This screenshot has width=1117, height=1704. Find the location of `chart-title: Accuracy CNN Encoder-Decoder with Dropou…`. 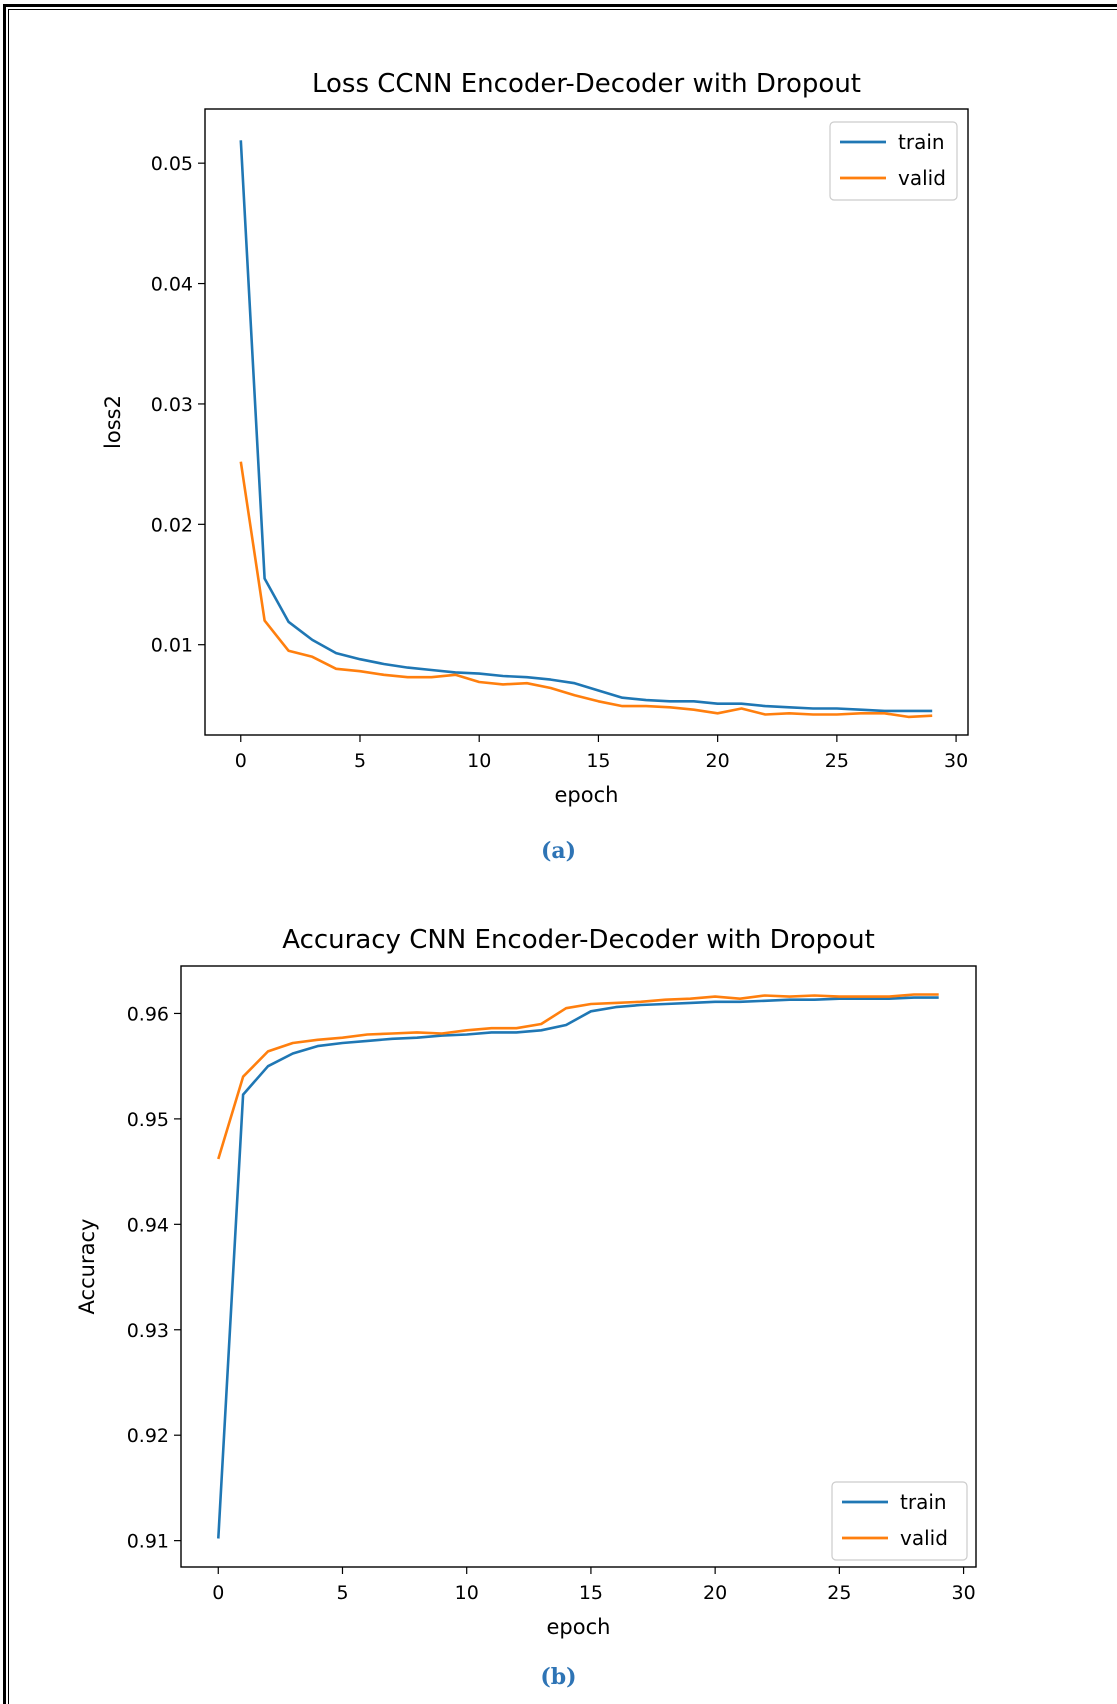

chart-title: Accuracy CNN Encoder-Decoder with Dropou… is located at coordinates (578, 940).